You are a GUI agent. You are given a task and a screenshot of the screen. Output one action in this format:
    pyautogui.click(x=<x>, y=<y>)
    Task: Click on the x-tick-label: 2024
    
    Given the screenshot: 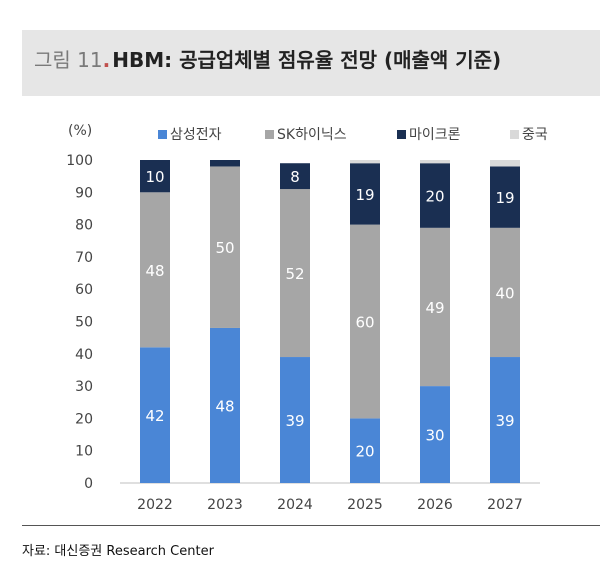 What is the action you would take?
    pyautogui.click(x=295, y=505)
    